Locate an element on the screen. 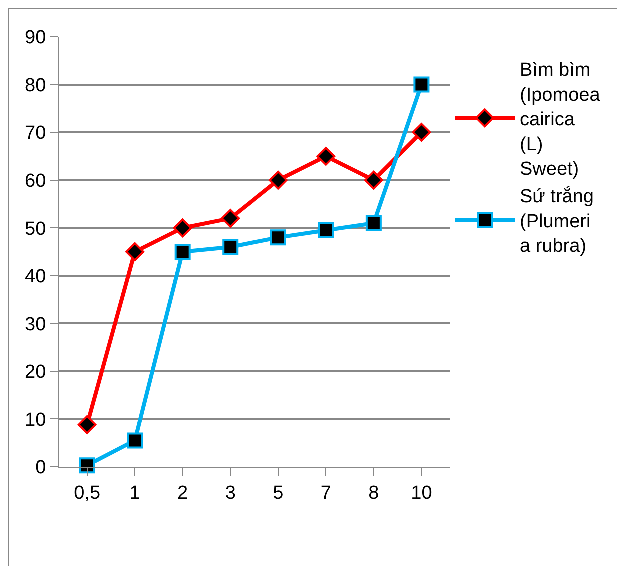 This screenshot has width=619, height=568. x-tick-label: 0,5 is located at coordinates (87, 493).